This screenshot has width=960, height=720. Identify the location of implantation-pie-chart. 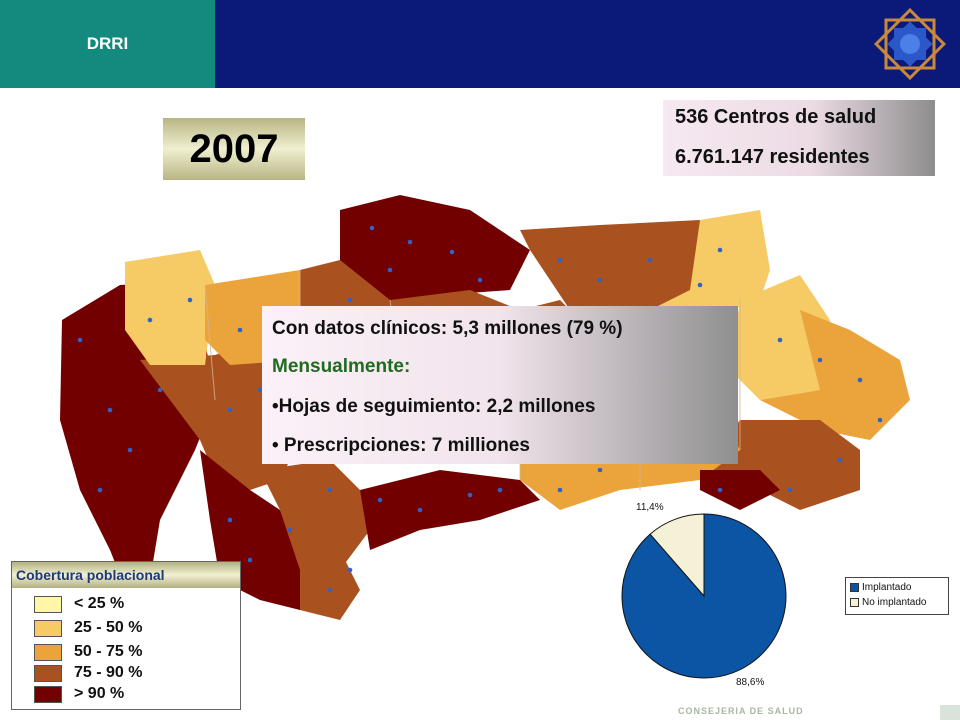
(704, 596).